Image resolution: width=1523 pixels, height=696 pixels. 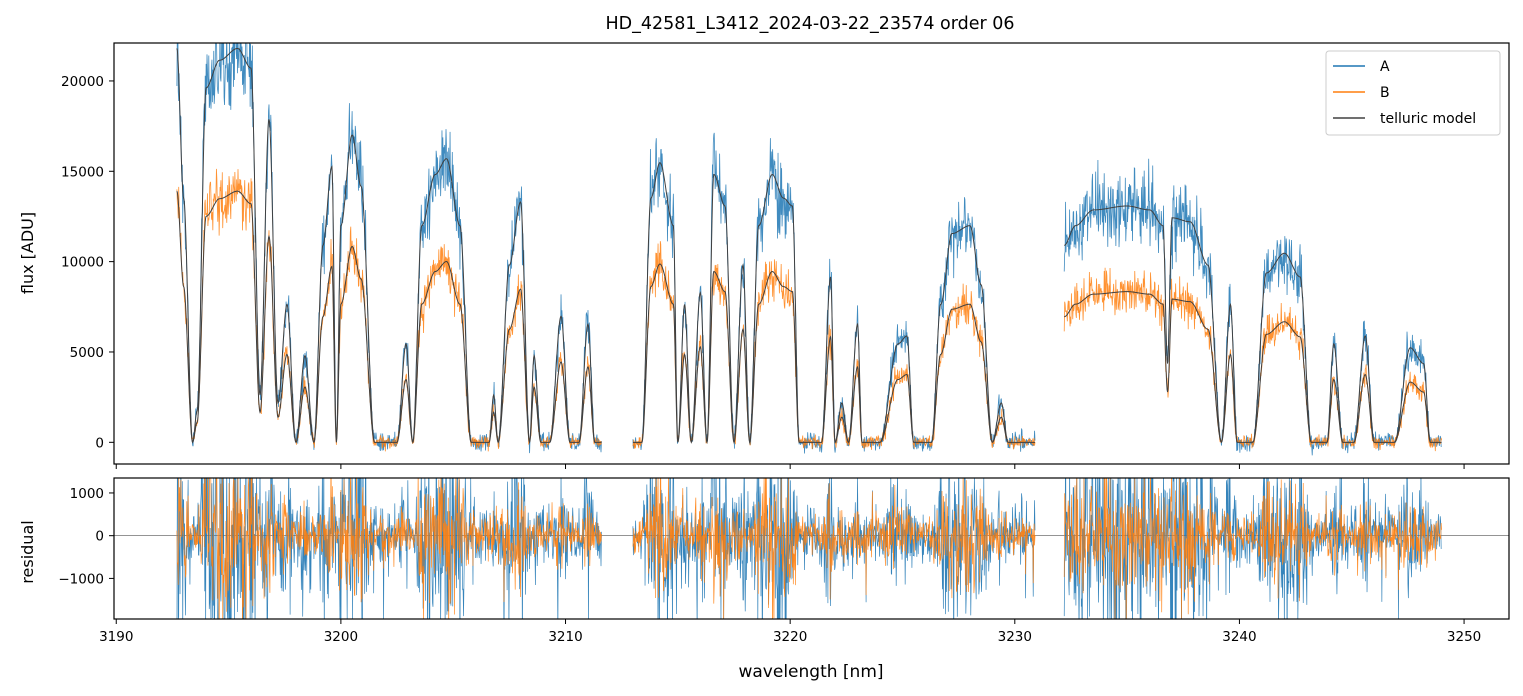 What do you see at coordinates (809, 24) in the screenshot?
I see `chart-title: HD_42581_L3412_2024-03-22_23574 order 06` at bounding box center [809, 24].